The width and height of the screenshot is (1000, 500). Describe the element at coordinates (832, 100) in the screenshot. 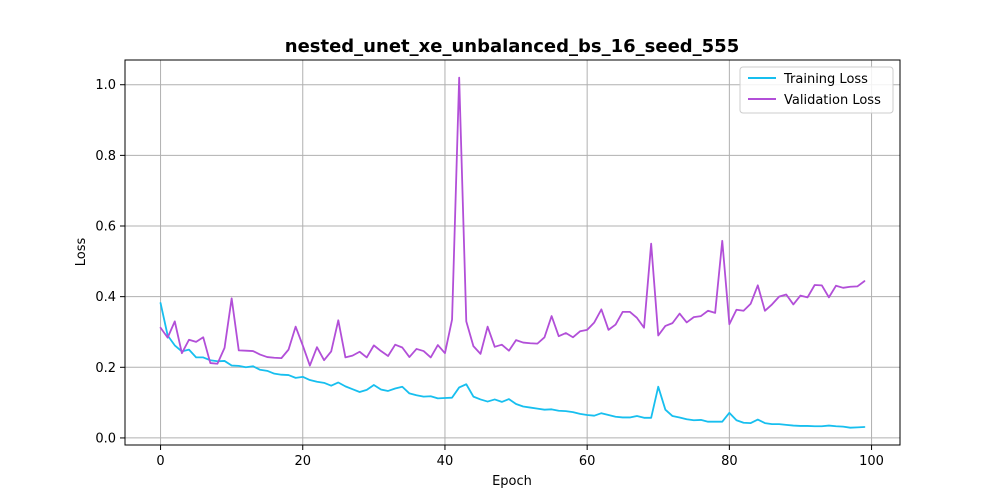

I see `legend-label-validation-loss: Validation Loss` at that location.